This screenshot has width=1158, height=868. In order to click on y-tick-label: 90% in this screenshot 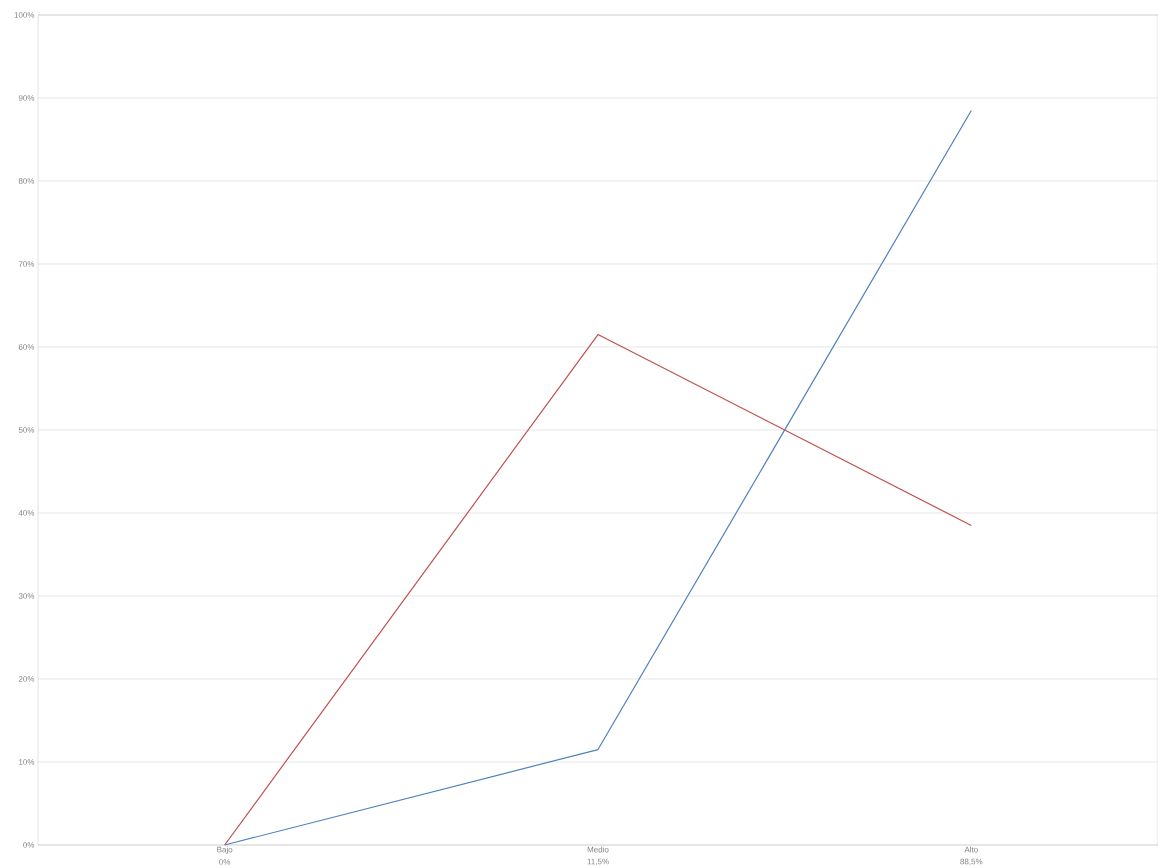, I will do `click(26, 98)`.